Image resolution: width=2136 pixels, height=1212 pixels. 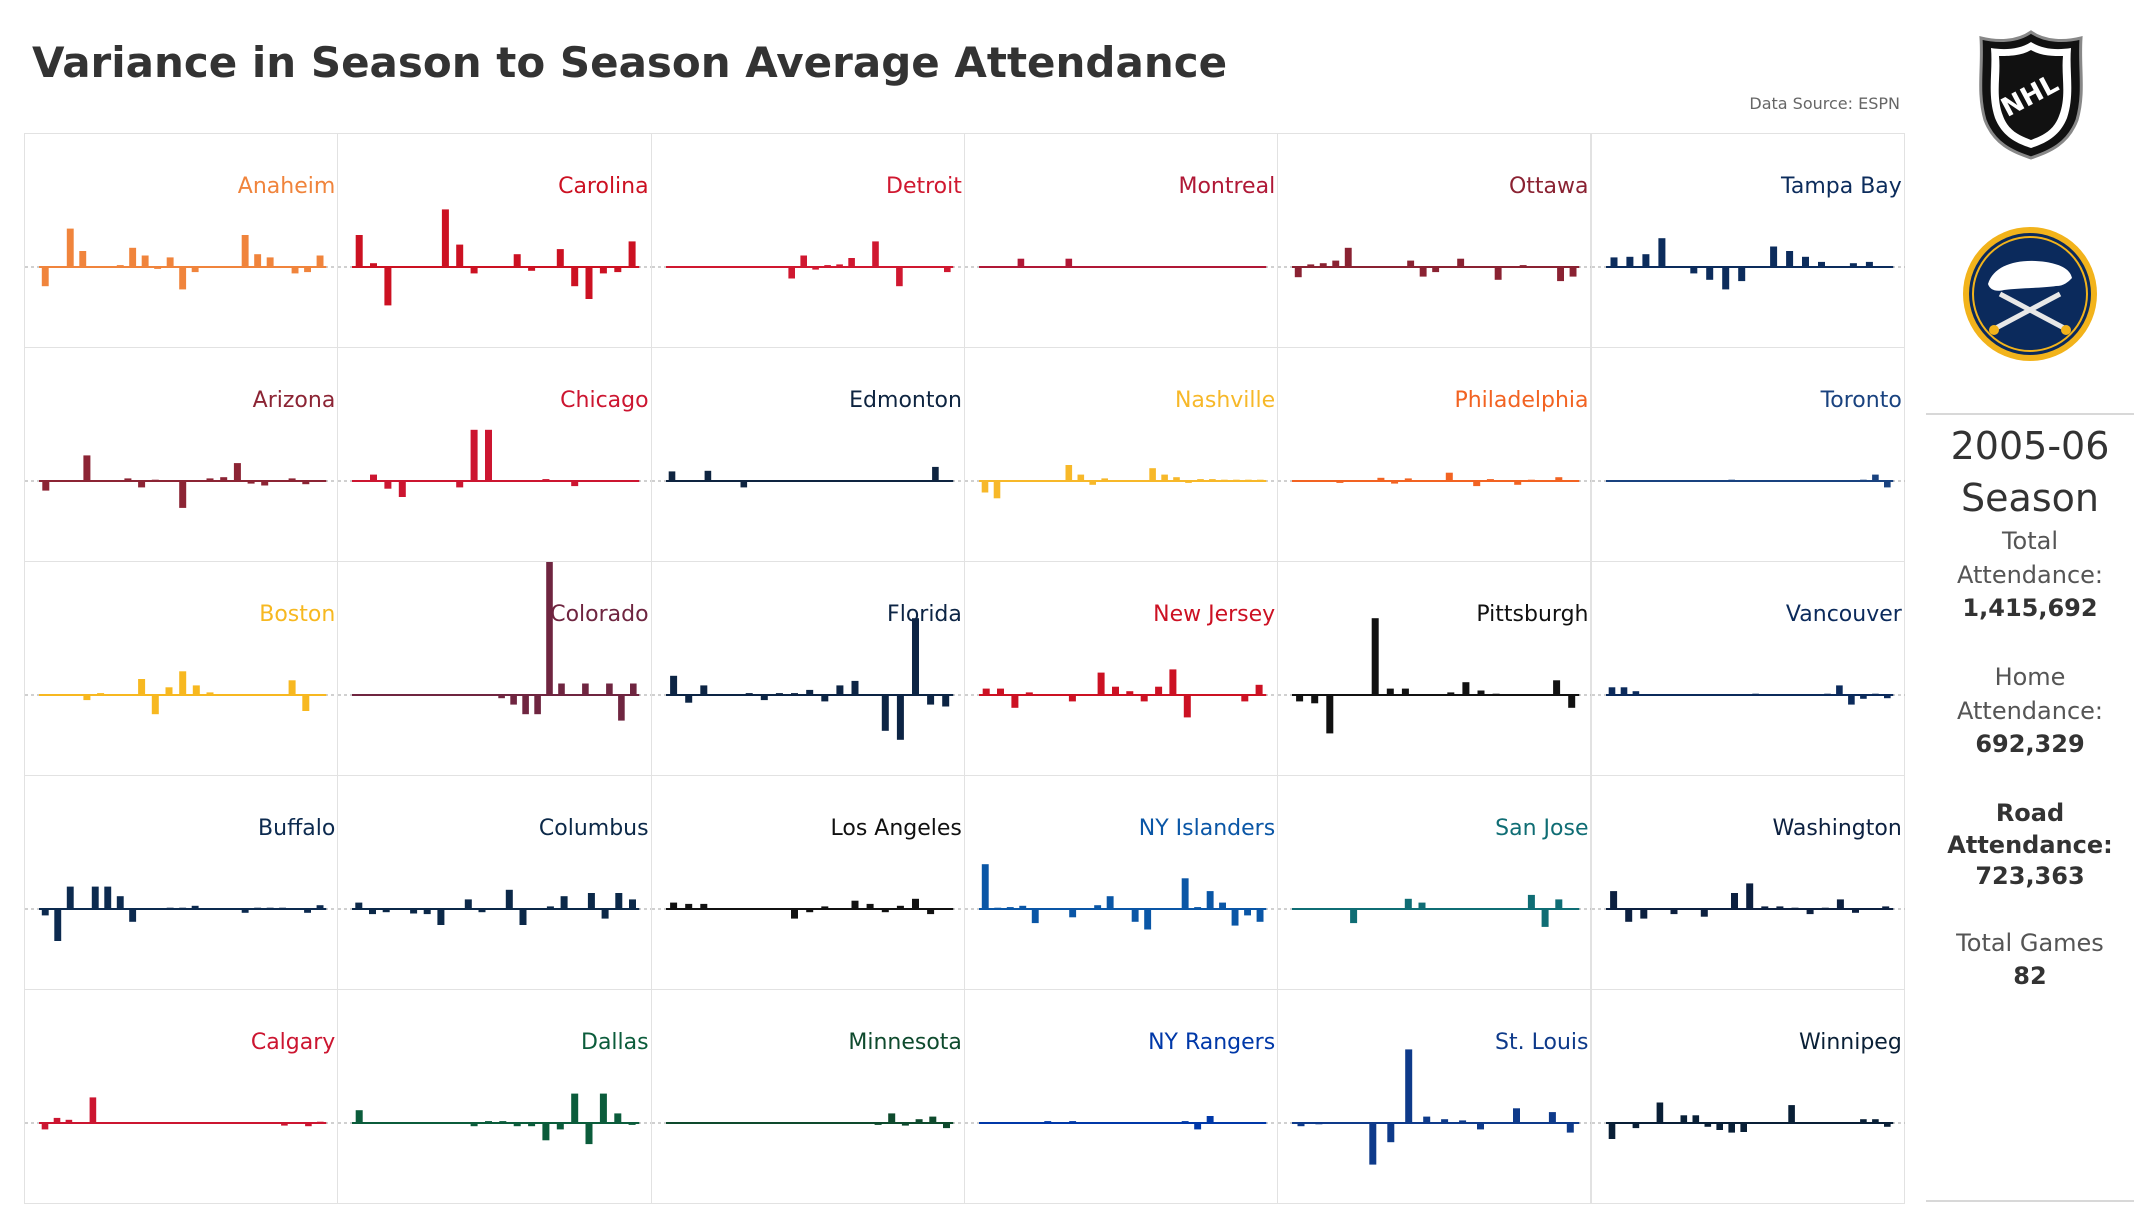 I want to click on team-name: Calgary, so click(x=293, y=1042).